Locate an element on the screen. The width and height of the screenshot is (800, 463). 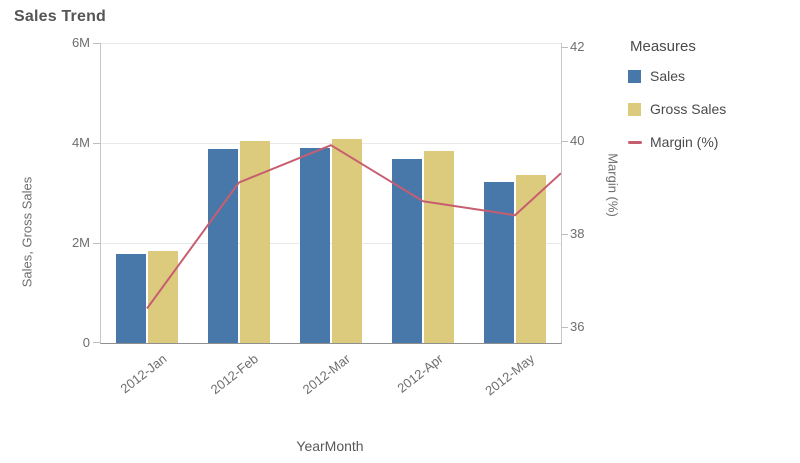
left-axis-tick-label: 6M is located at coordinates (80, 42).